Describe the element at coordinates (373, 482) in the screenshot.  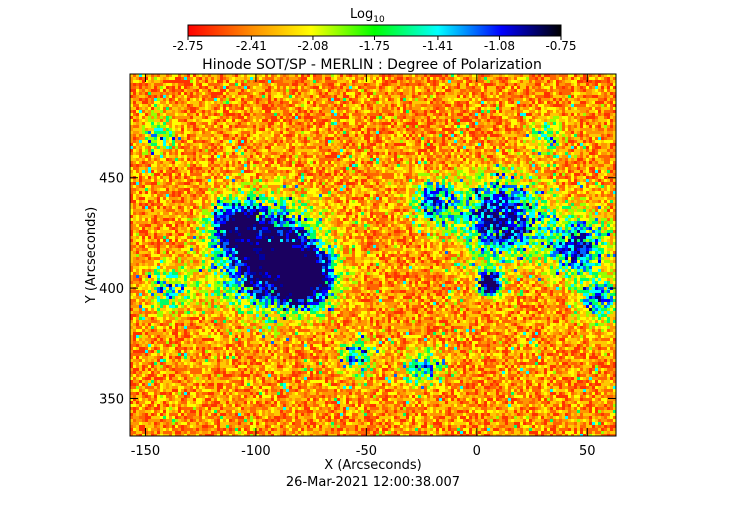
I see `timestamp-footer: 26-Mar-2021 12:00:38.007` at that location.